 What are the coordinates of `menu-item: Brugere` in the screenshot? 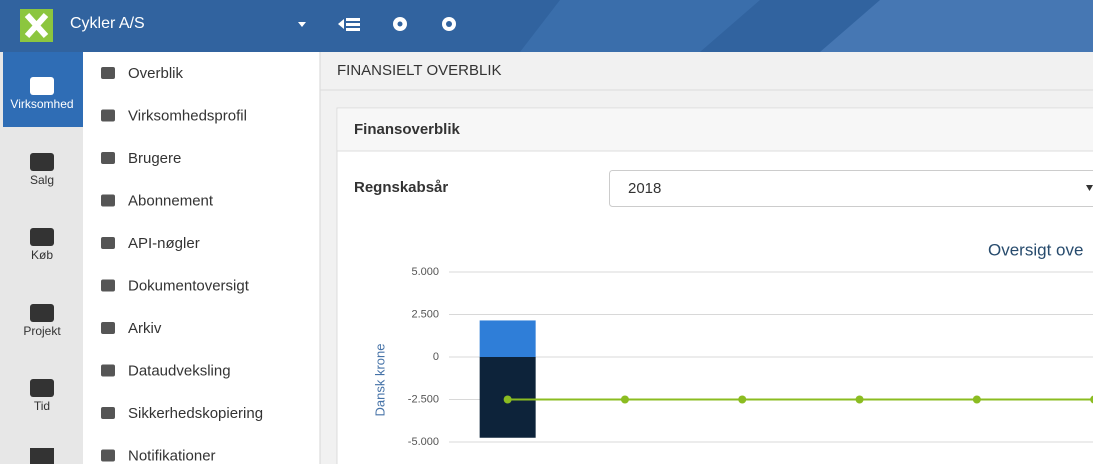 It's located at (154, 158).